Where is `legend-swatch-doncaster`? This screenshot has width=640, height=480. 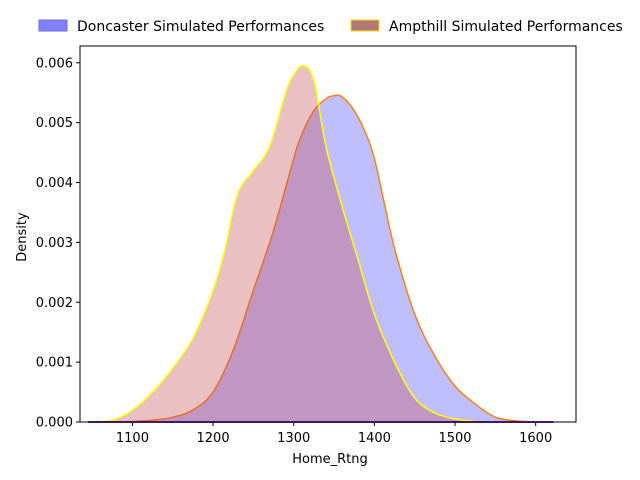 legend-swatch-doncaster is located at coordinates (53, 25).